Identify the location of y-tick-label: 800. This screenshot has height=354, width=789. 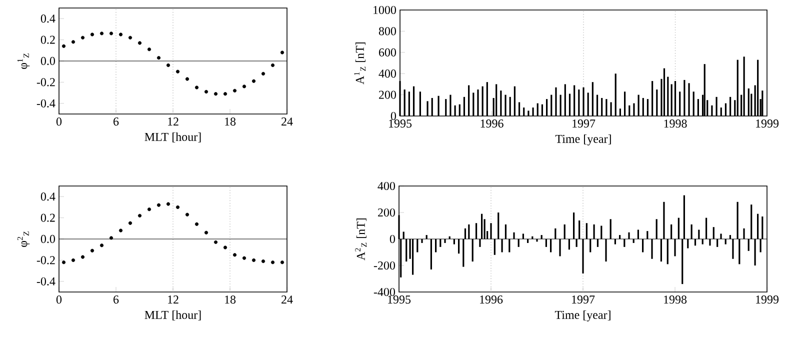
(387, 31).